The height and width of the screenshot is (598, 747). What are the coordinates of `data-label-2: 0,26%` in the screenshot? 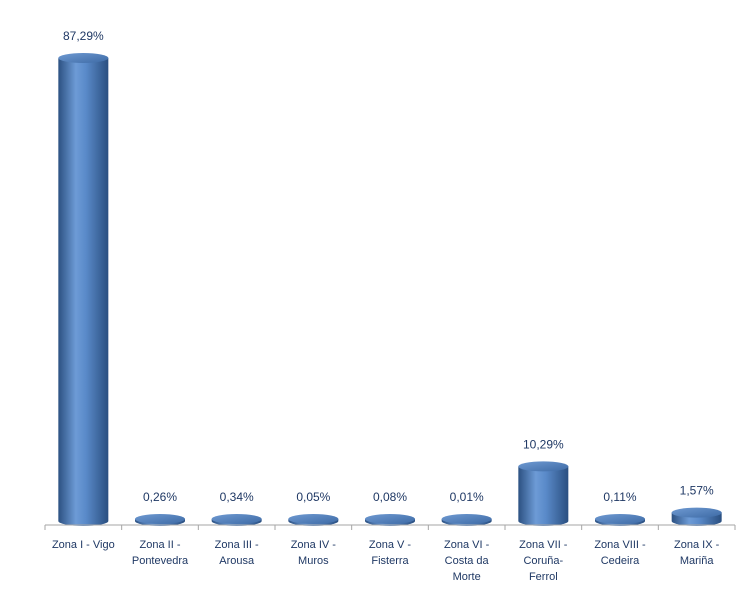 It's located at (160, 497).